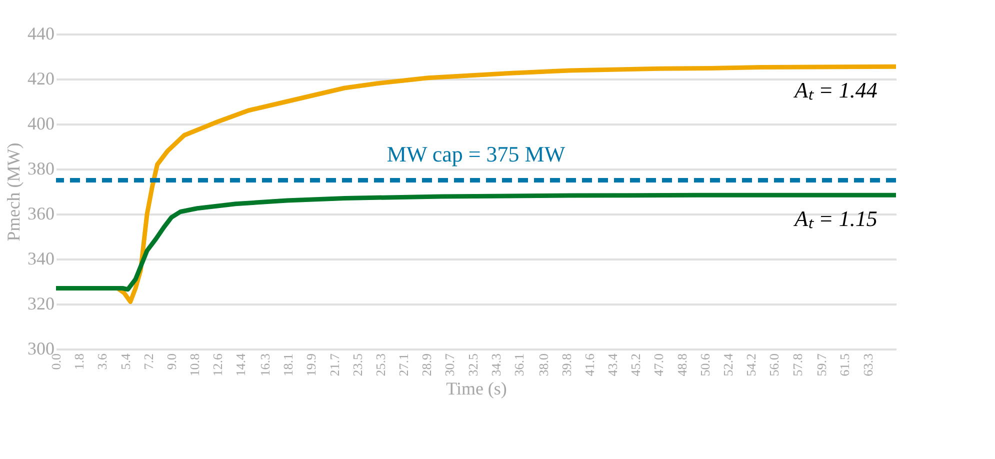 The height and width of the screenshot is (459, 995). What do you see at coordinates (79, 362) in the screenshot?
I see `x-tick-label: 1.8` at bounding box center [79, 362].